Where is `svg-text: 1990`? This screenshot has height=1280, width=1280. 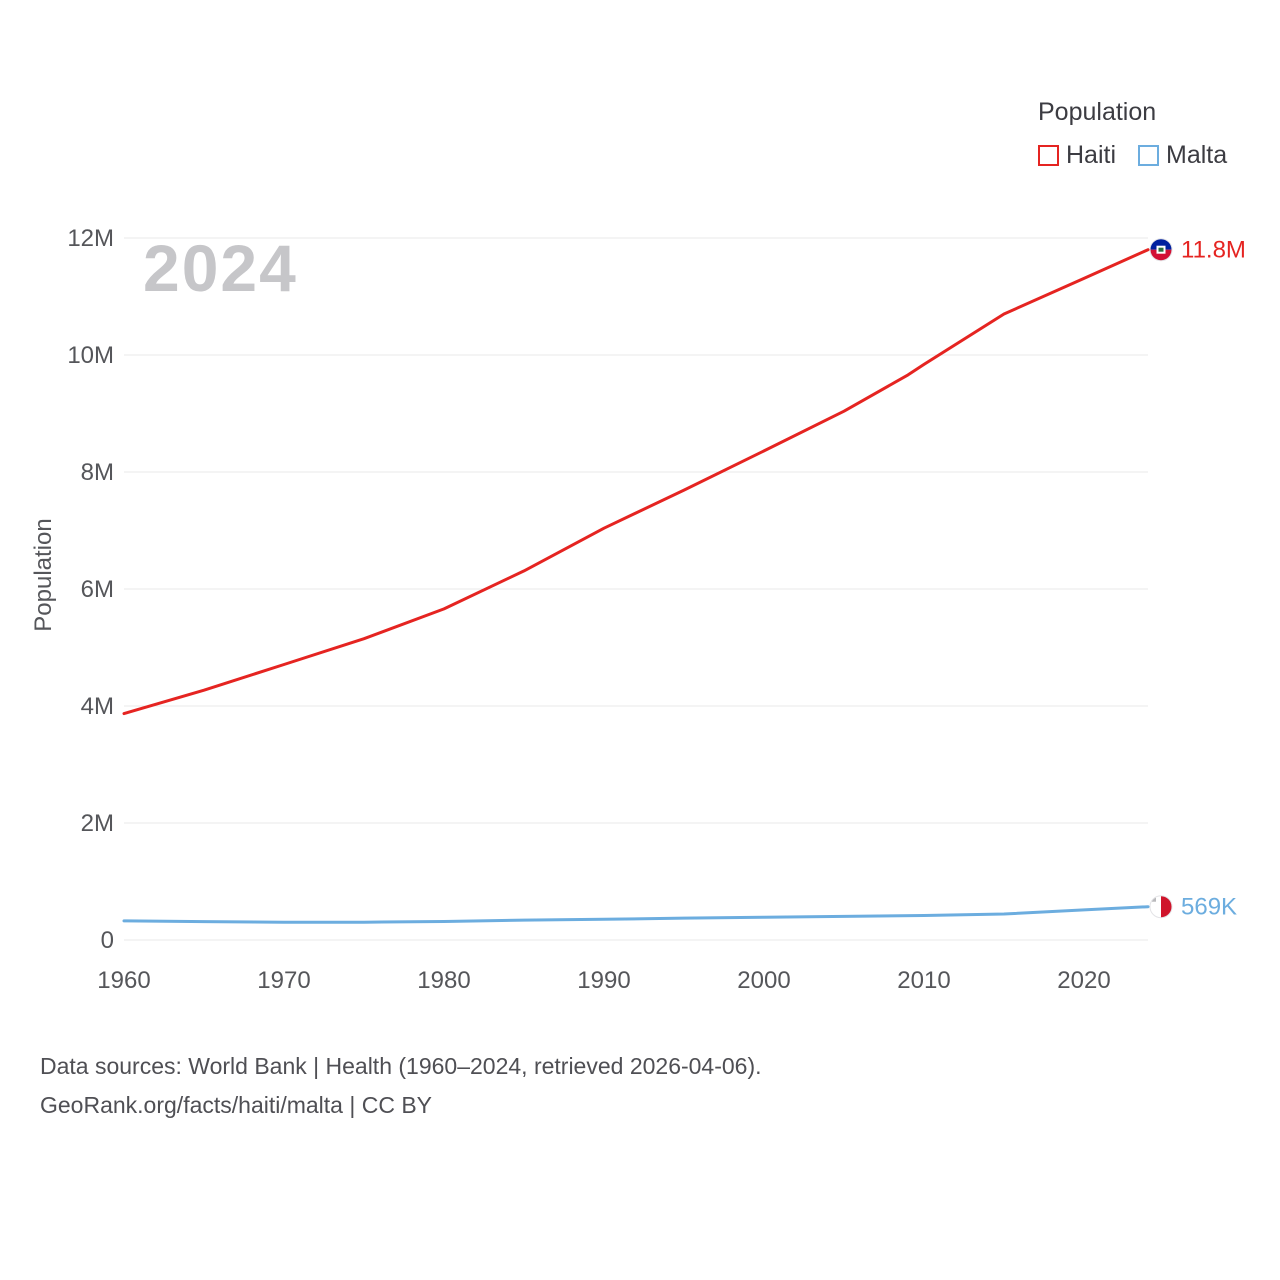
svg-text: 1990 is located at coordinates (603, 980).